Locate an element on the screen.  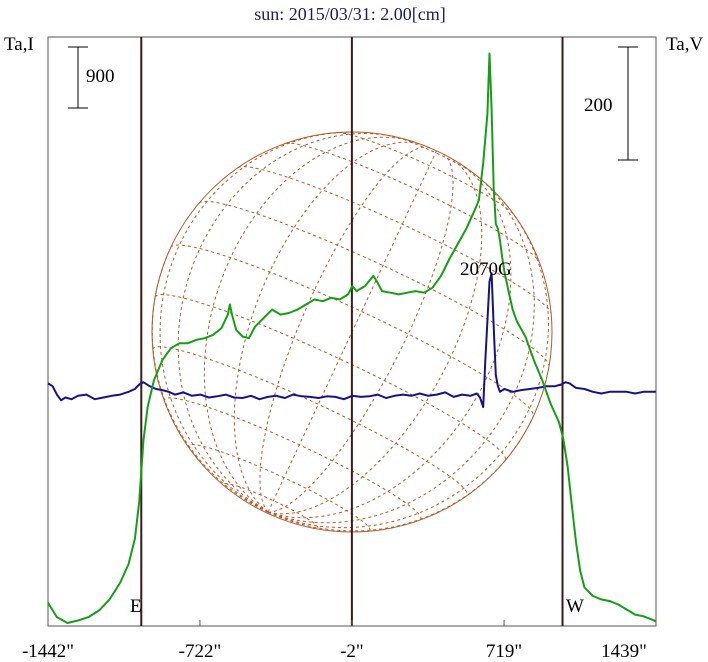
peak-annotation: 2070G is located at coordinates (486, 269).